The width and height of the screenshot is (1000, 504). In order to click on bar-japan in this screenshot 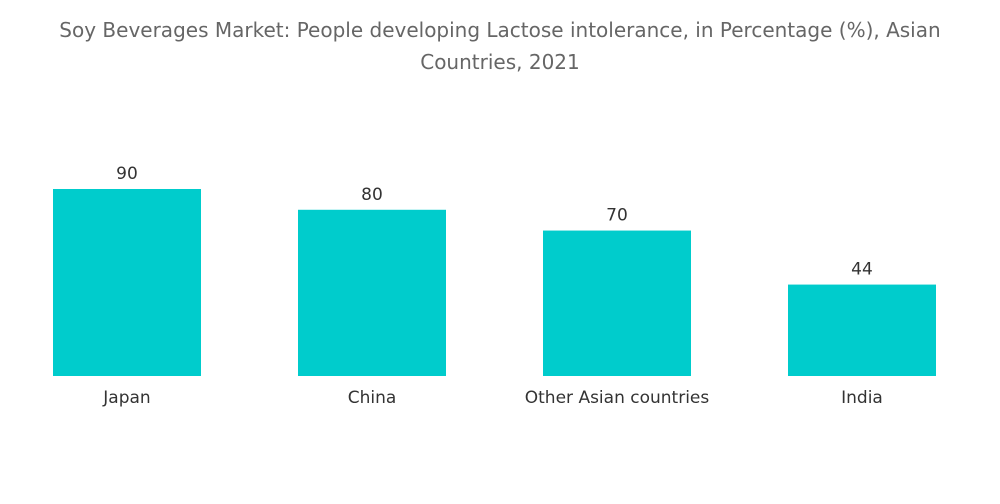, I will do `click(127, 282)`.